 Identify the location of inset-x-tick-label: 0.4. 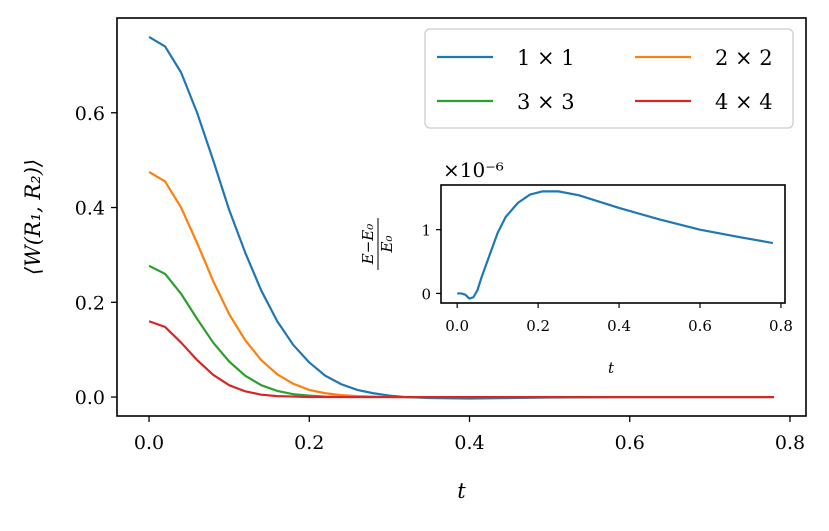
(619, 326).